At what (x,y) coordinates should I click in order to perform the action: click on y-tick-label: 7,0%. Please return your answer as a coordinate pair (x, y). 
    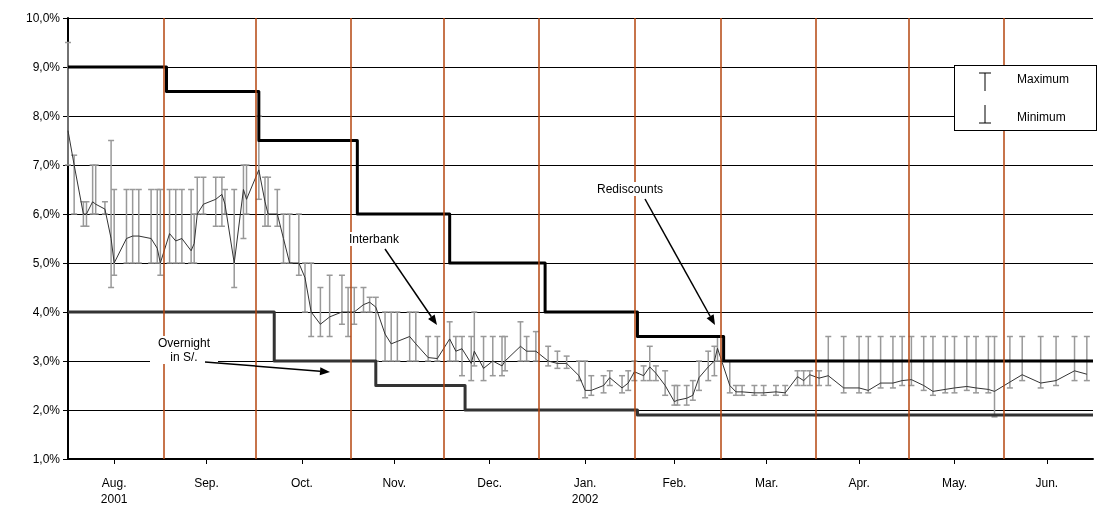
    Looking at the image, I should click on (46, 165).